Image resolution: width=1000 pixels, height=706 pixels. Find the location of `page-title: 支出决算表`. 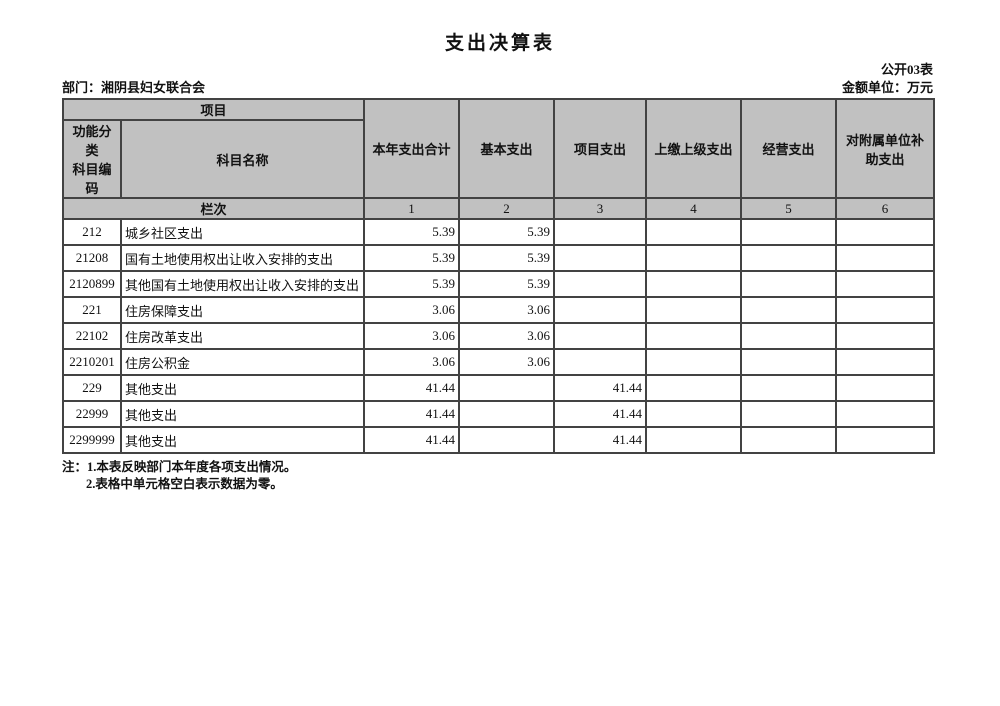

page-title: 支出决算表 is located at coordinates (499, 43).